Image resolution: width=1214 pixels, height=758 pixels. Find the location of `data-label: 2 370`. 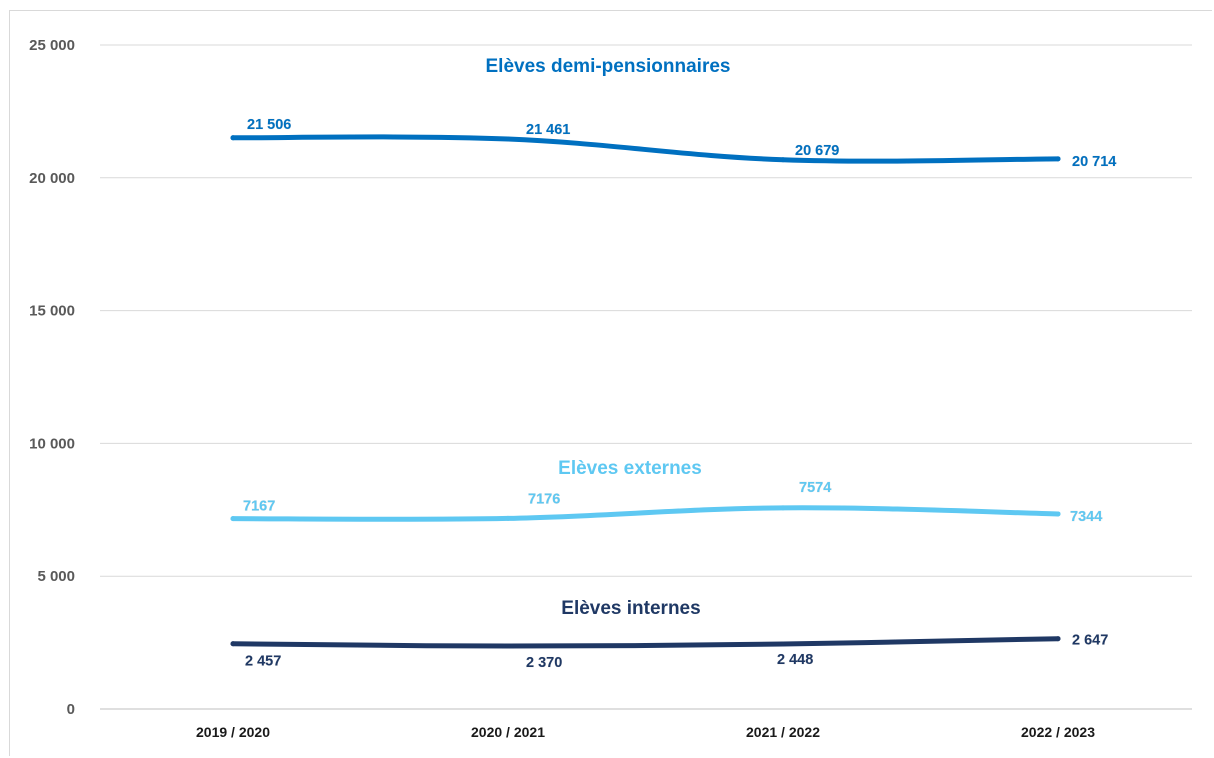

data-label: 2 370 is located at coordinates (544, 663).